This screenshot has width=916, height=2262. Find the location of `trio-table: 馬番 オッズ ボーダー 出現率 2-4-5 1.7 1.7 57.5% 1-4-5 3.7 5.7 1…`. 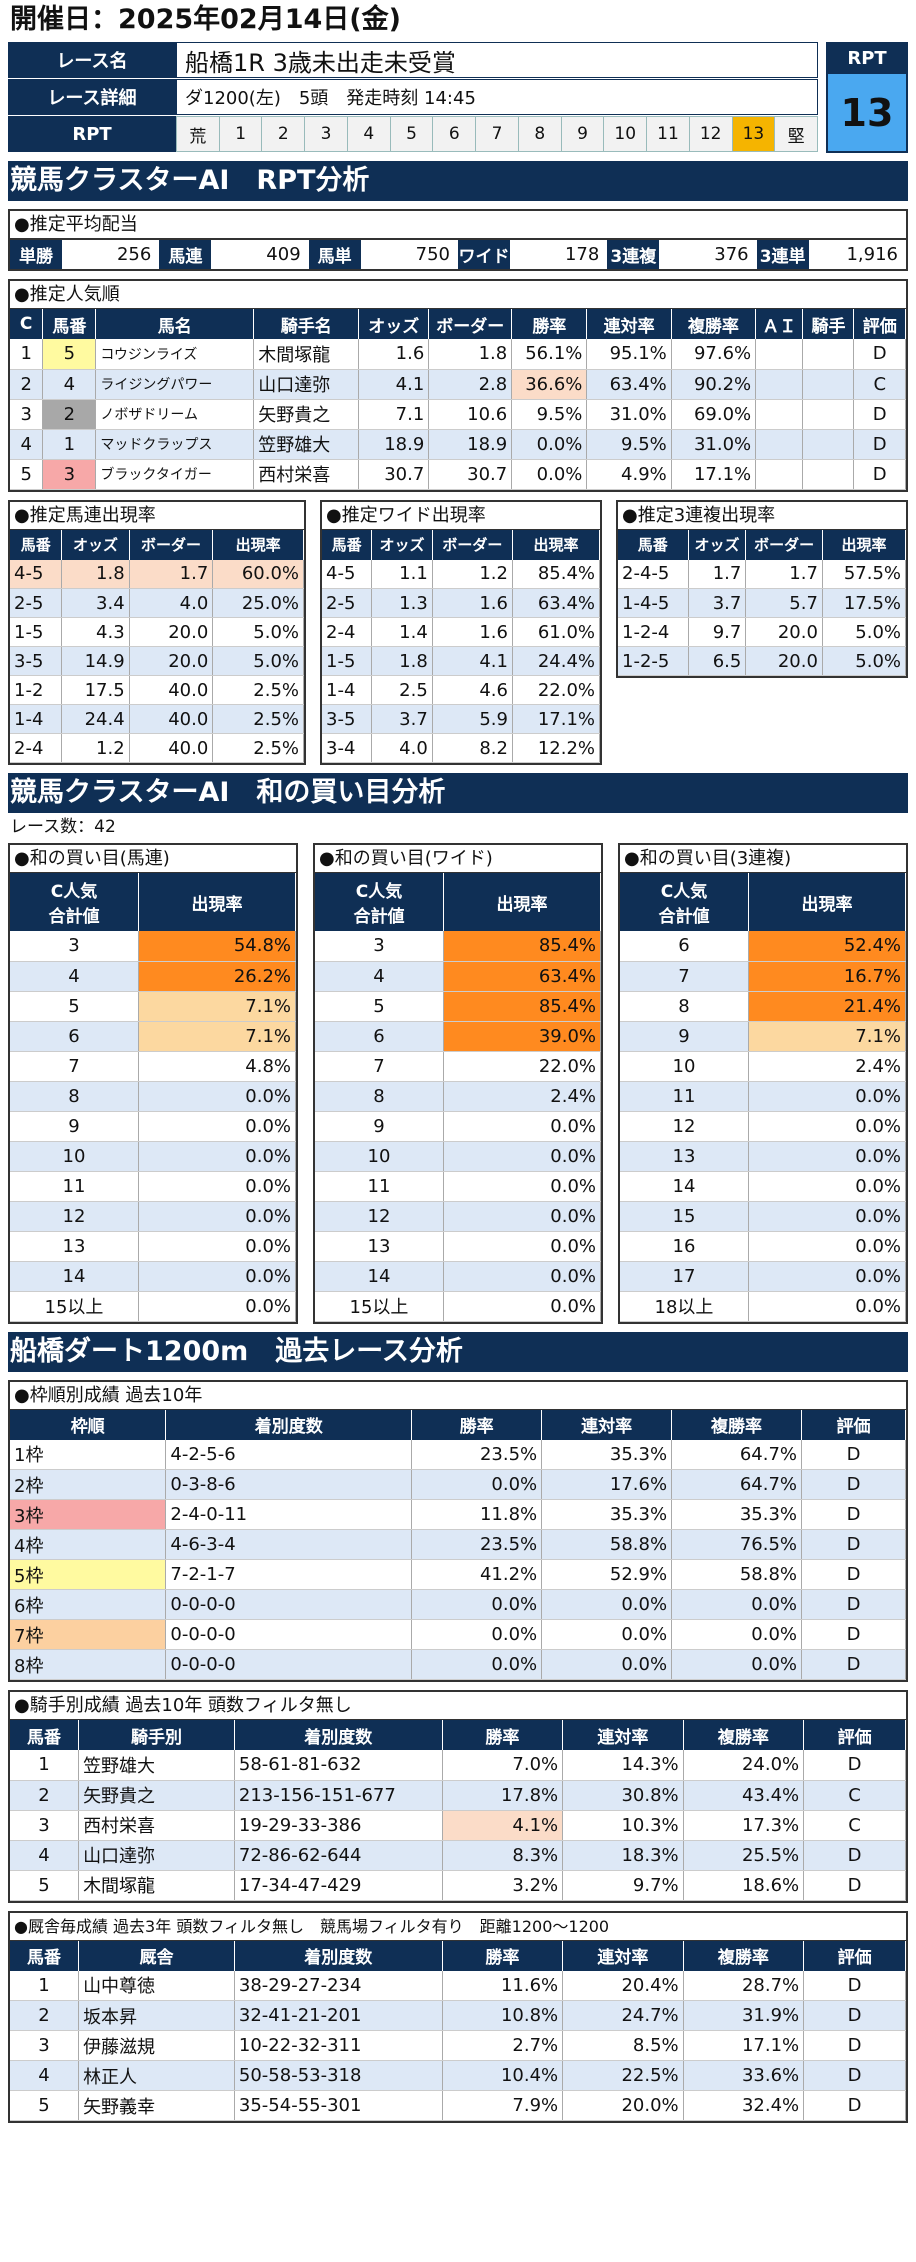

trio-table: 馬番 オッズ ボーダー 出現率 2-4-5 1.7 1.7 57.5% 1-4-5 3.7 5.7 1… is located at coordinates (762, 602).